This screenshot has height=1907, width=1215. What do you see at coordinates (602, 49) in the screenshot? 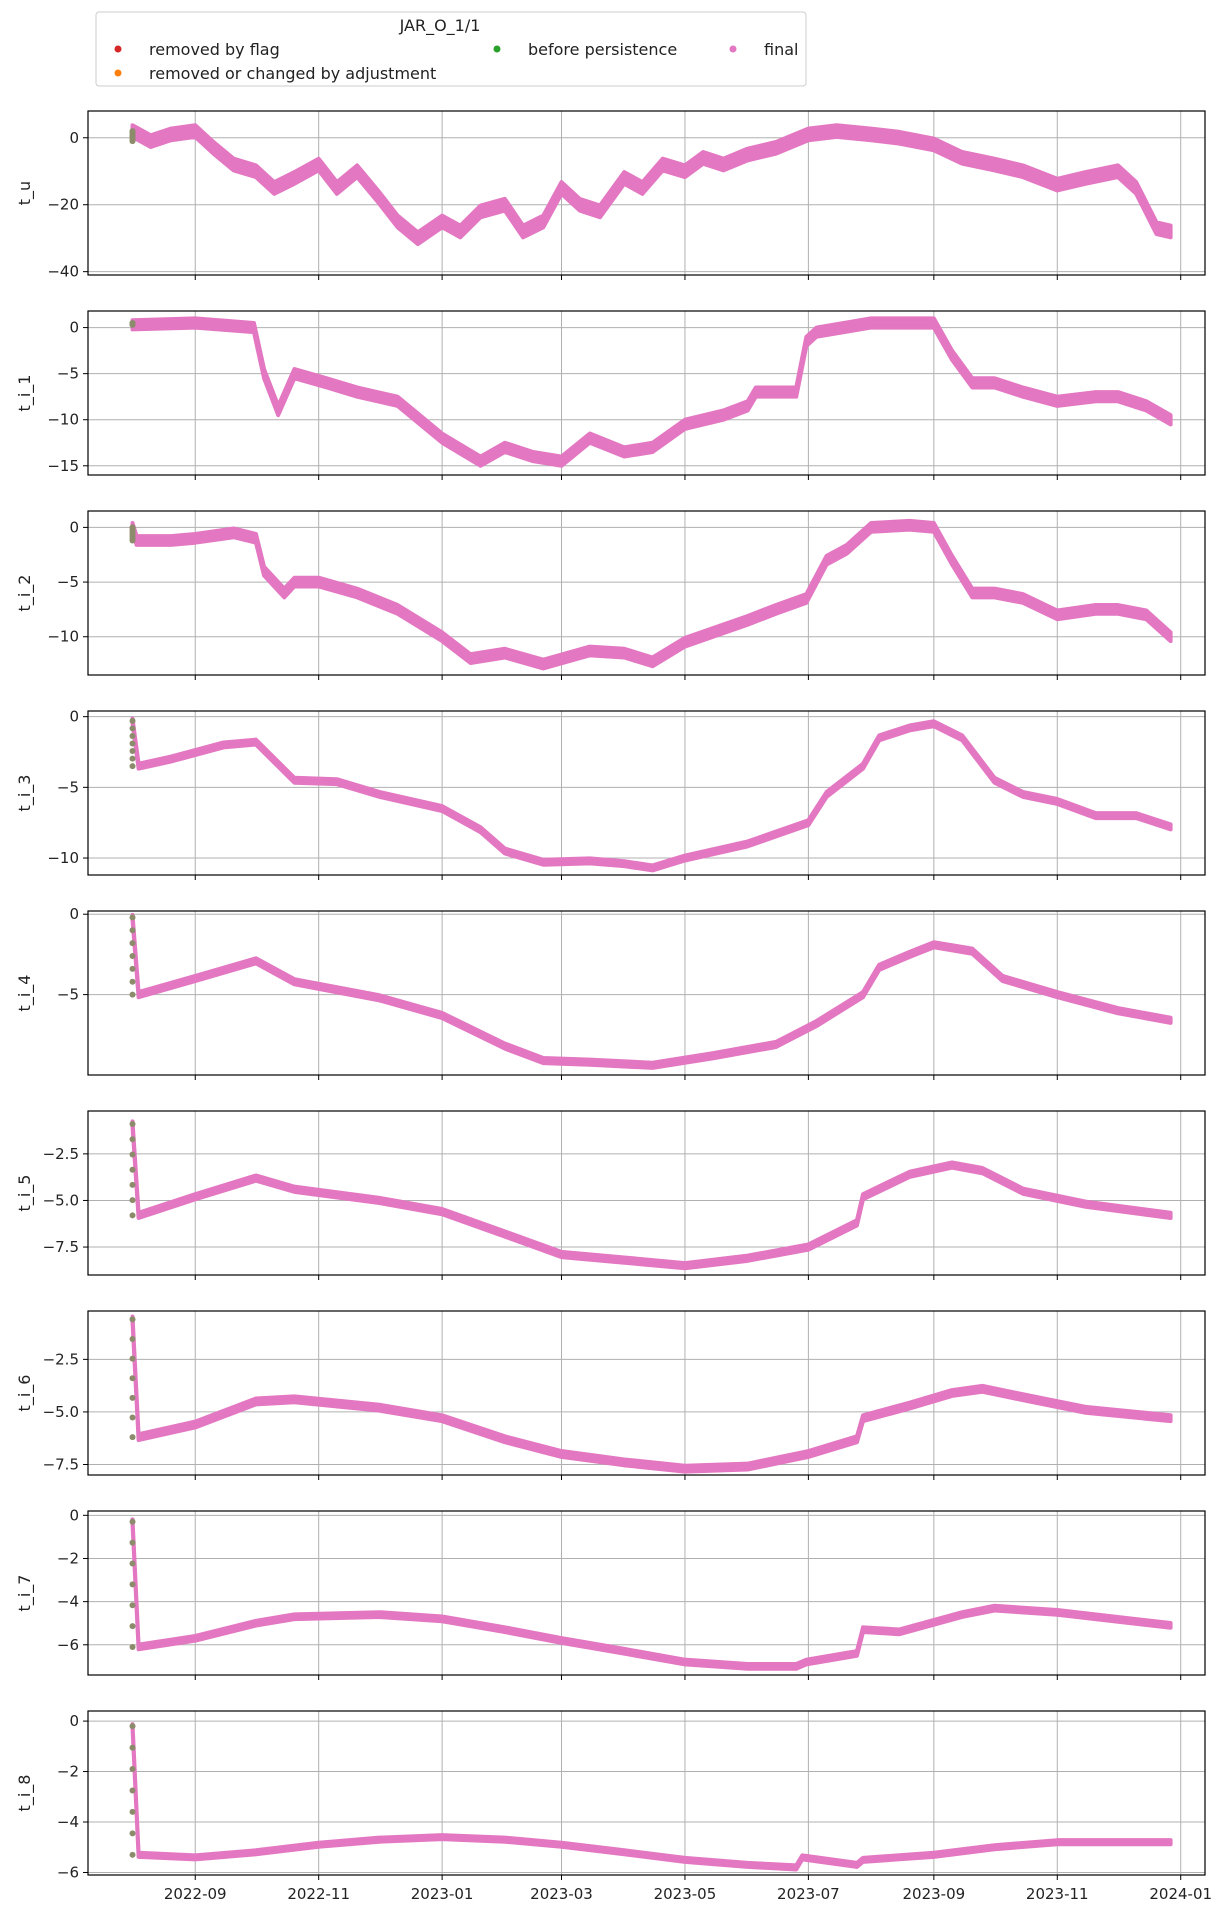
I see `legend-label-before-persistence: before persistence` at bounding box center [602, 49].